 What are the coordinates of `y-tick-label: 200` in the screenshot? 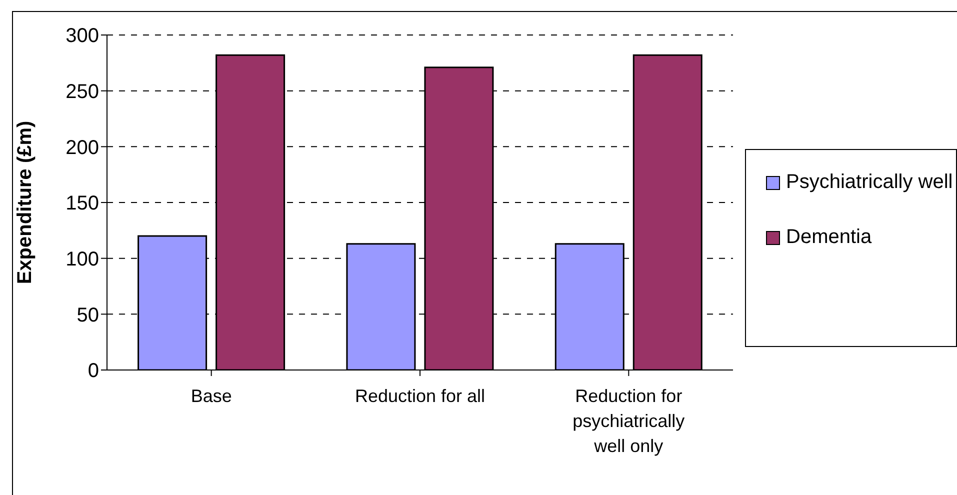 It's located at (82, 147).